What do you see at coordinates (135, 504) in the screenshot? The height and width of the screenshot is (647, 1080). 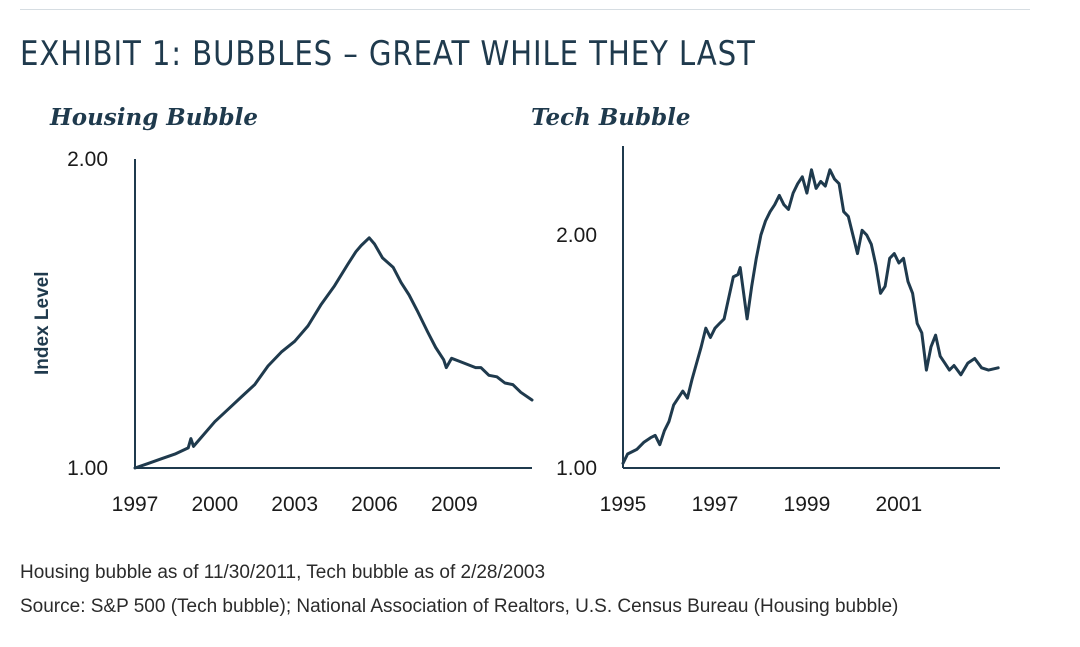 I see `housing-x-tick-label: 1997` at bounding box center [135, 504].